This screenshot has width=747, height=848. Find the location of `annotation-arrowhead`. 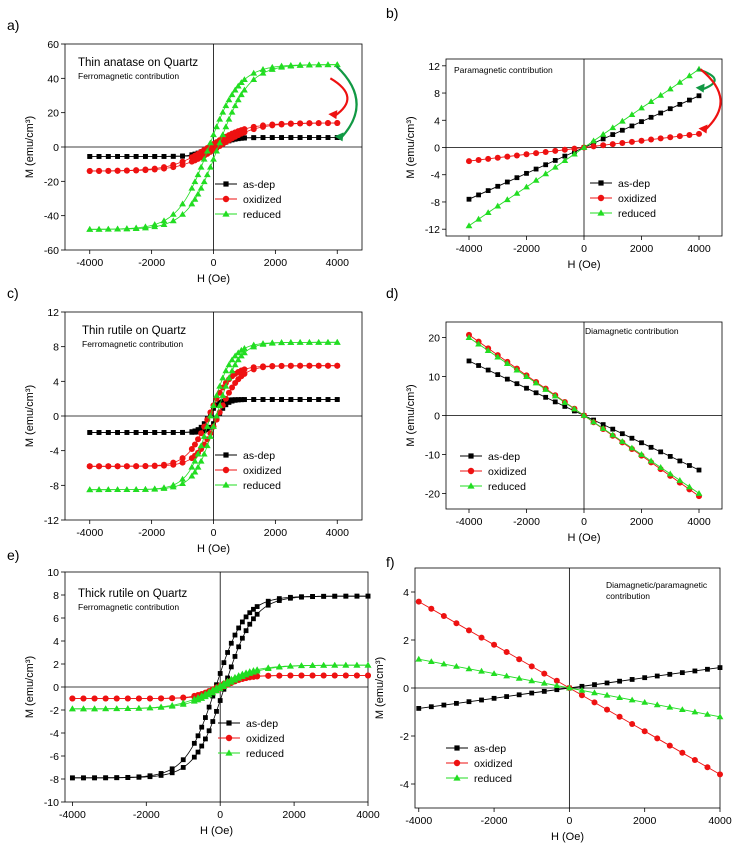

annotation-arrowhead is located at coordinates (703, 129).